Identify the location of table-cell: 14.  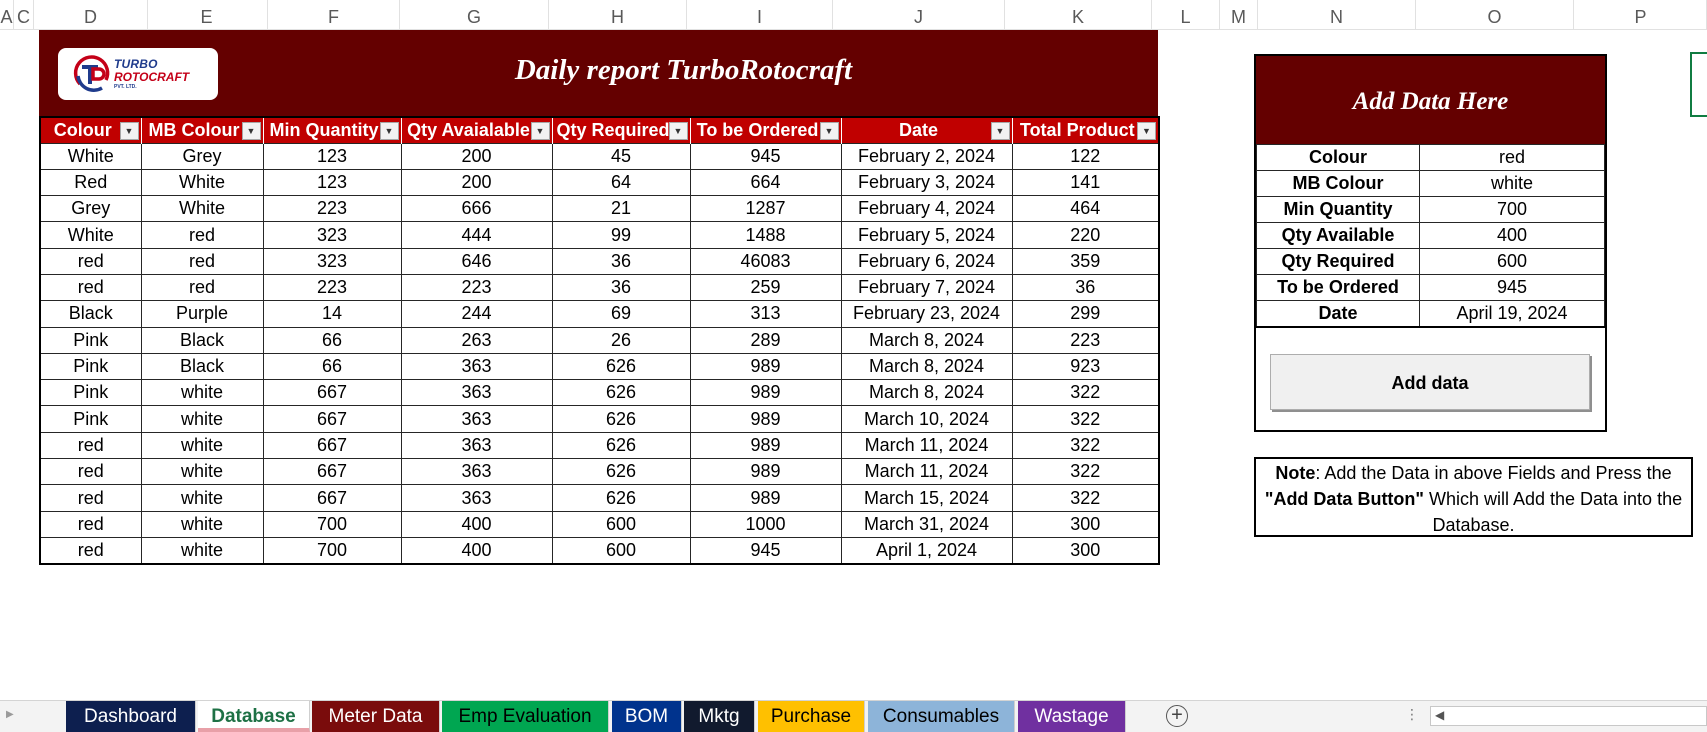
(332, 314).